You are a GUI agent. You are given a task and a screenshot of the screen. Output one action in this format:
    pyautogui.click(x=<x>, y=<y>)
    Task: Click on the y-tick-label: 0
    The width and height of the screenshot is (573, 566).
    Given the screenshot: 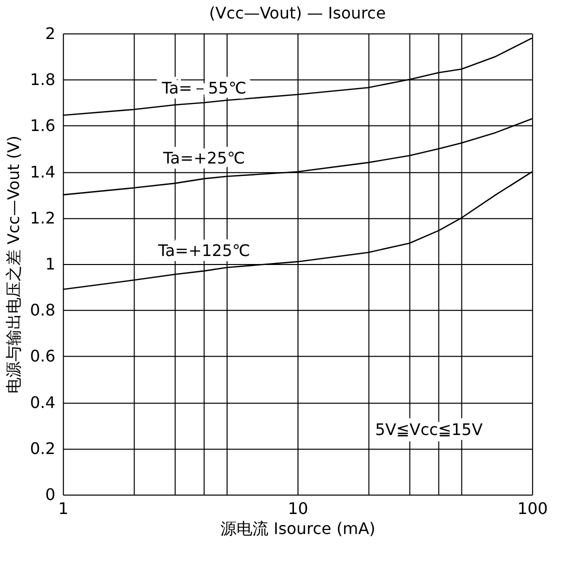 What is the action you would take?
    pyautogui.click(x=50, y=494)
    